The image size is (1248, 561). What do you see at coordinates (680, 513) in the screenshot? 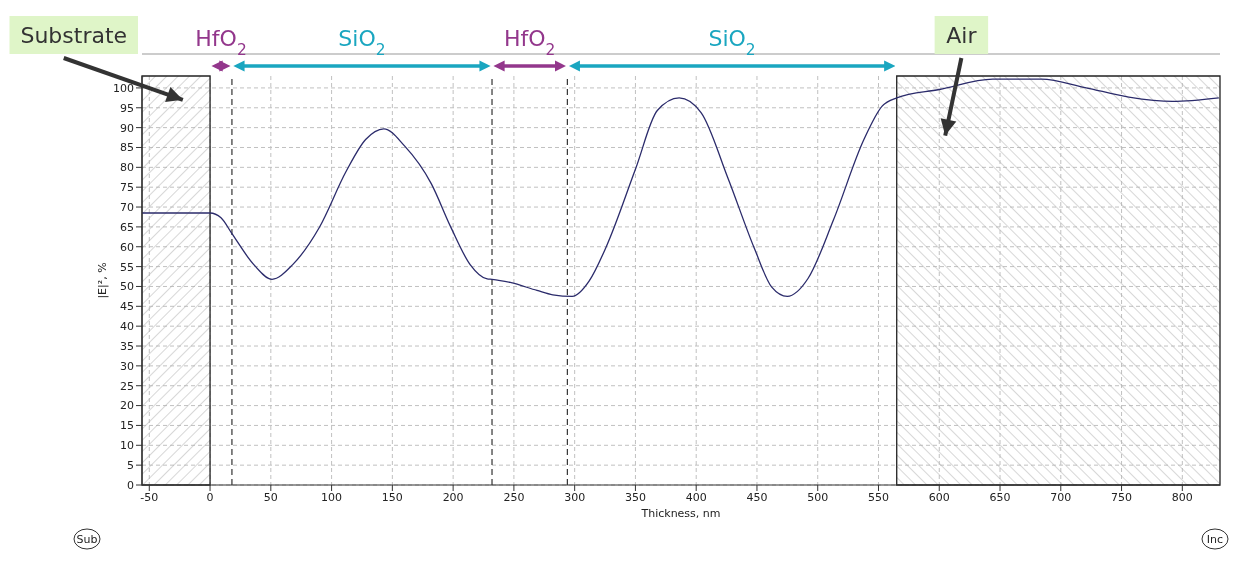
I see `x-axis-title: Thickness, nm` at bounding box center [680, 513].